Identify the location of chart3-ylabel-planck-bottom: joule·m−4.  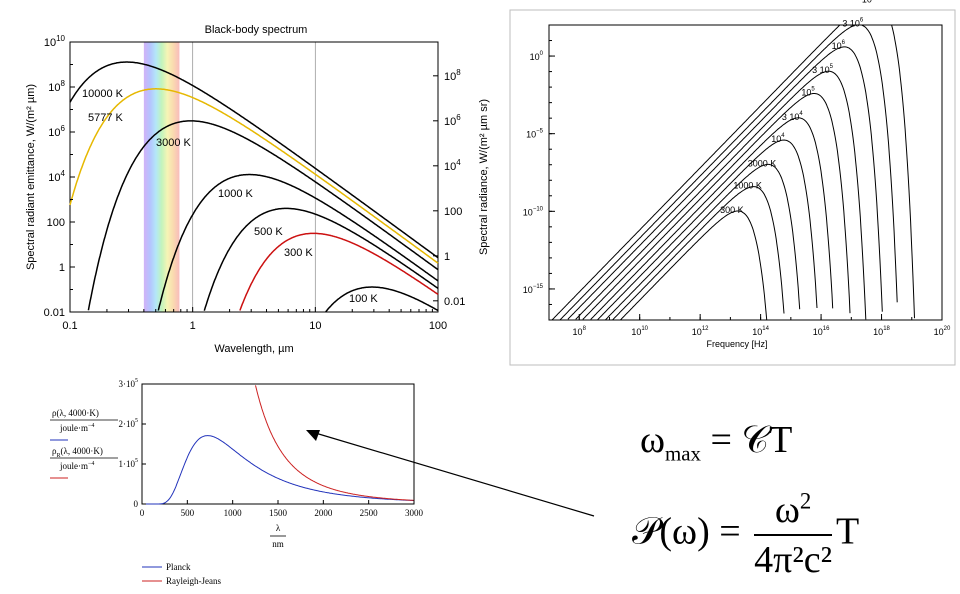
(76, 428).